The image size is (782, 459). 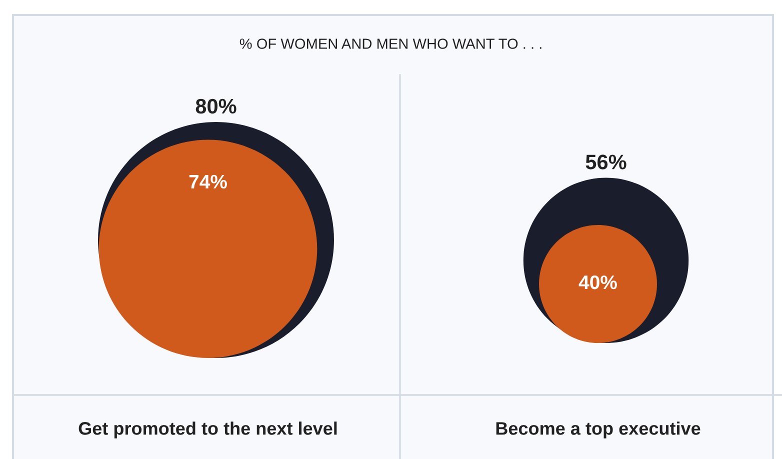 I want to click on data-label: 40%, so click(x=597, y=282).